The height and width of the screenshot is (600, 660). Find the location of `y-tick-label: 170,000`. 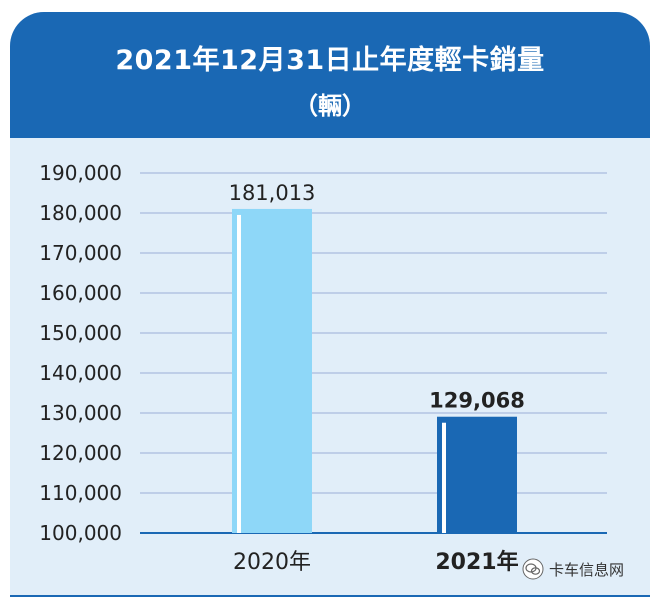

y-tick-label: 170,000 is located at coordinates (80, 253).